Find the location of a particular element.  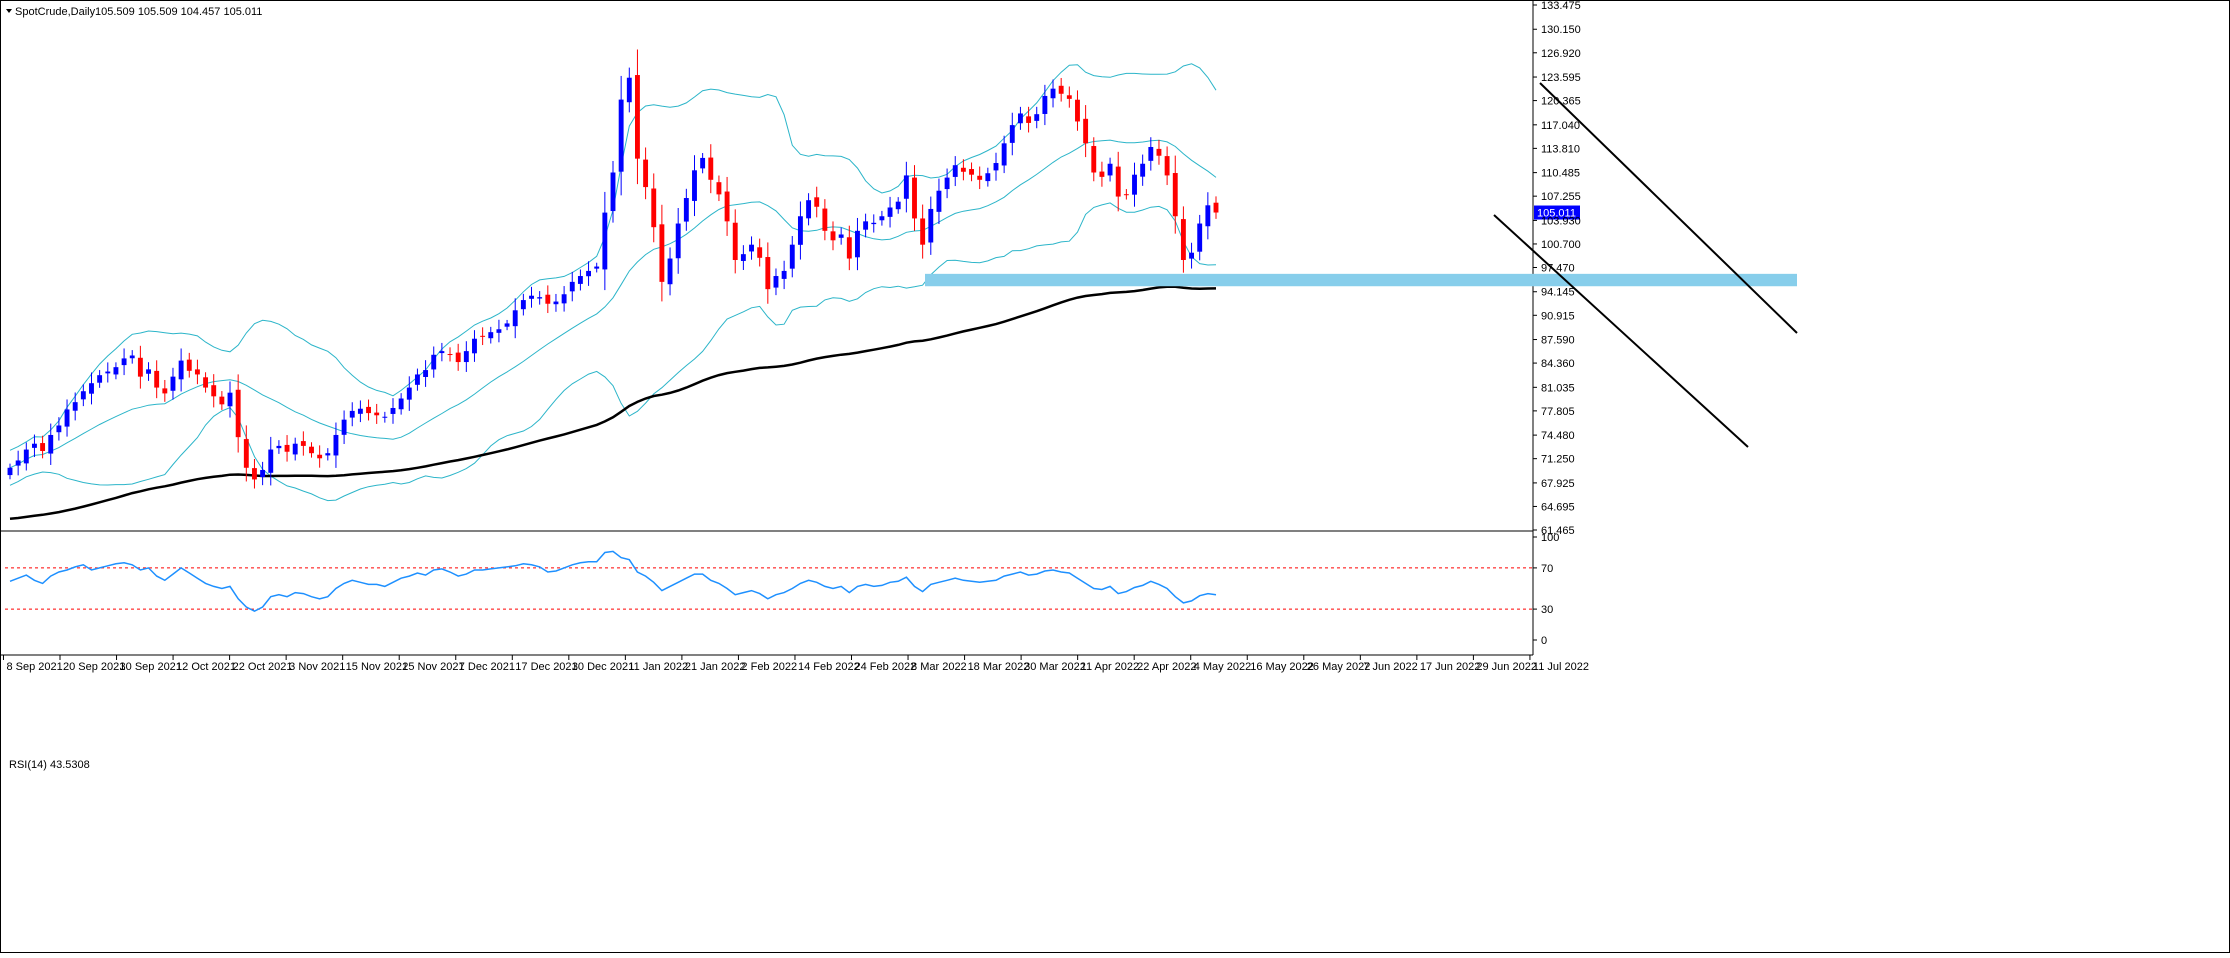

support-zone is located at coordinates (1361, 280).